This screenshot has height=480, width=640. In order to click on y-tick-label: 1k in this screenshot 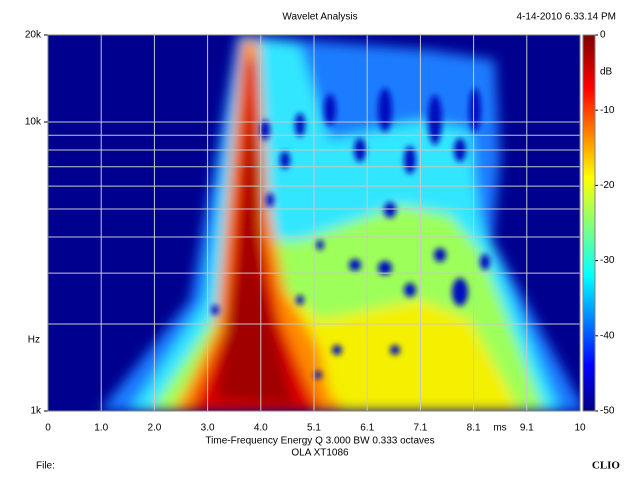, I will do `click(36, 411)`.